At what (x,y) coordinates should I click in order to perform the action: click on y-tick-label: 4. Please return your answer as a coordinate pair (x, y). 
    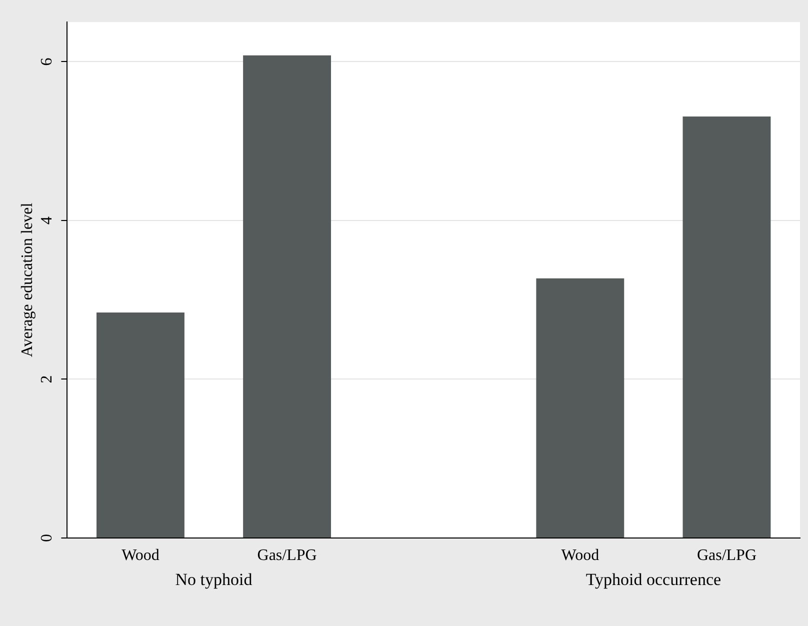
    Looking at the image, I should click on (47, 220).